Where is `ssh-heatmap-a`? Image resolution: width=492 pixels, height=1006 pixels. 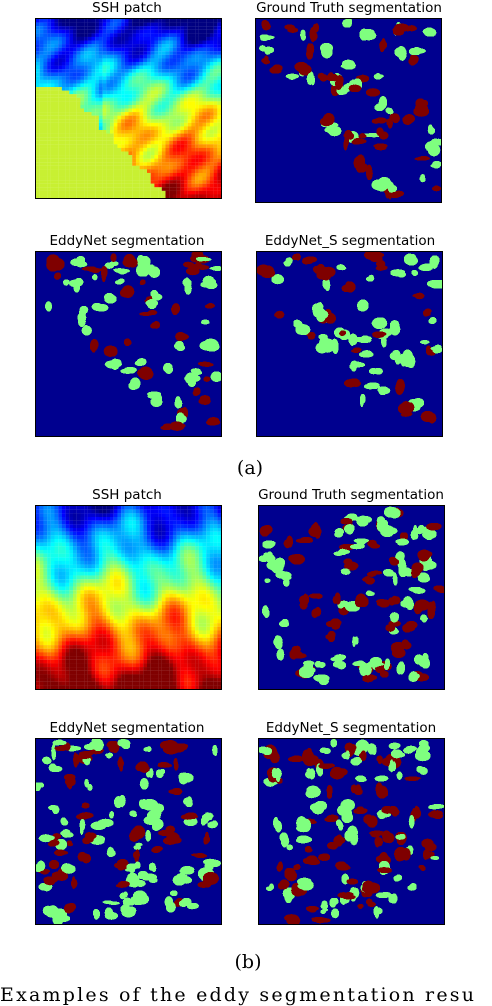
ssh-heatmap-a is located at coordinates (128, 108).